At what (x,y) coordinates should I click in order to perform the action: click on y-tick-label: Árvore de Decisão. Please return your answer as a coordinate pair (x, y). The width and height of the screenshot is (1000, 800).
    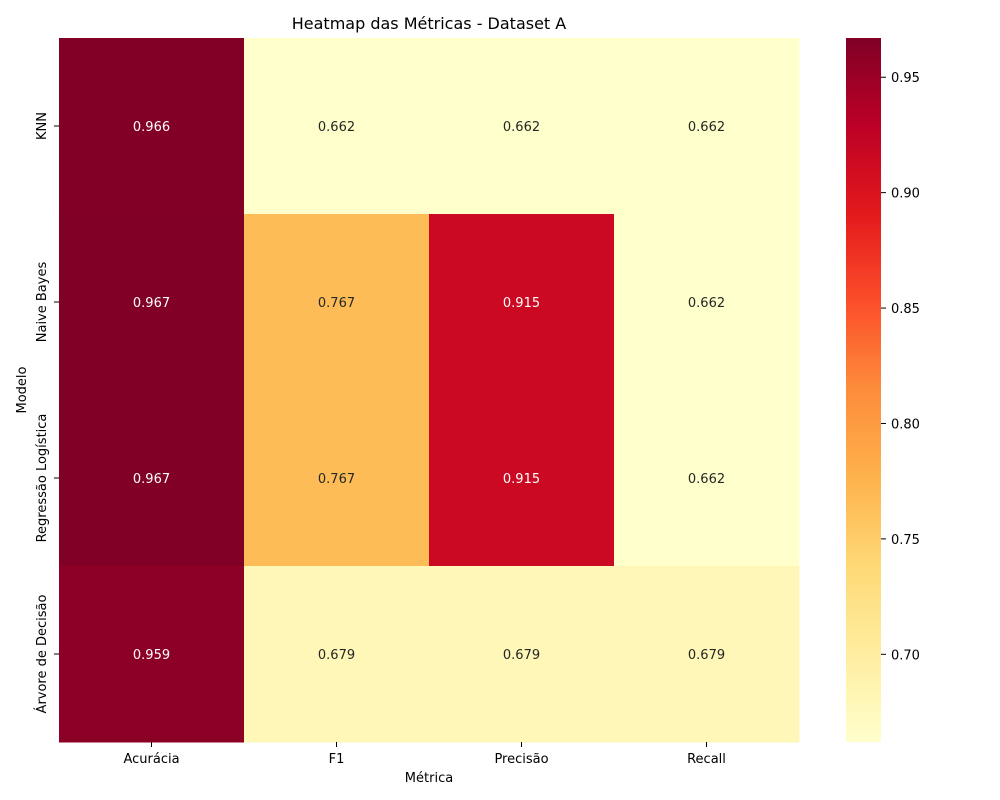
    Looking at the image, I should click on (42, 653).